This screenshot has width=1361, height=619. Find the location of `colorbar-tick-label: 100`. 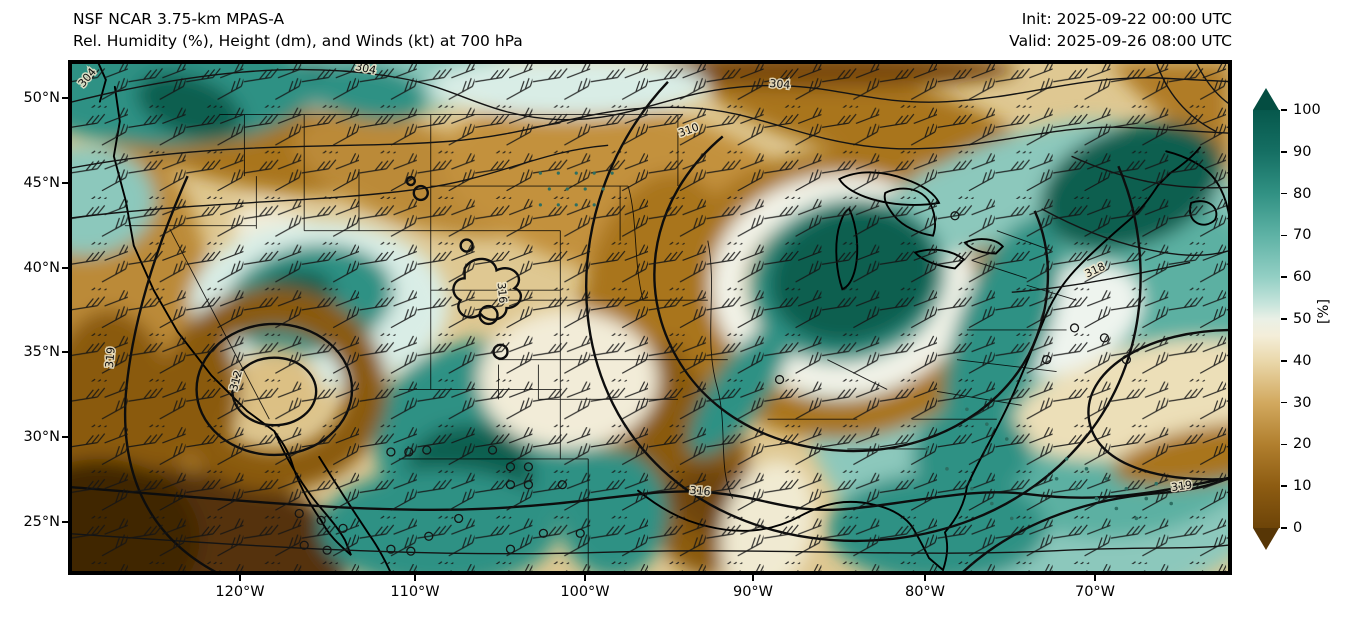

colorbar-tick-label: 100 is located at coordinates (1307, 110).